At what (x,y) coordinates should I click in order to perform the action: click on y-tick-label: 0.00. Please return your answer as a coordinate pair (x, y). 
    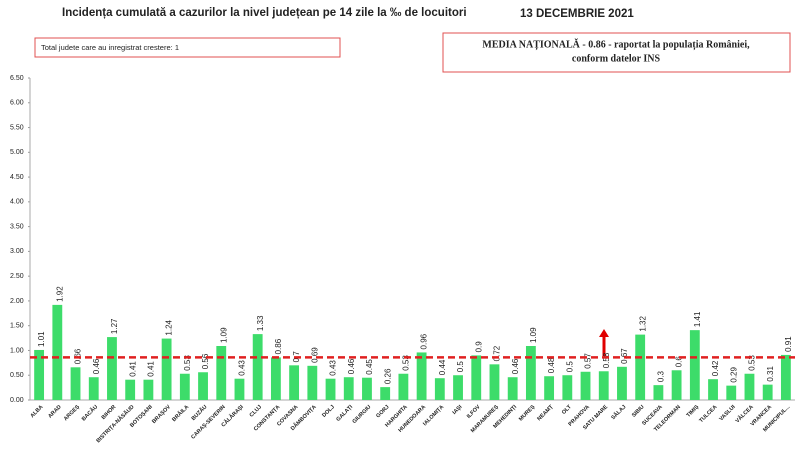
    Looking at the image, I should click on (17, 400).